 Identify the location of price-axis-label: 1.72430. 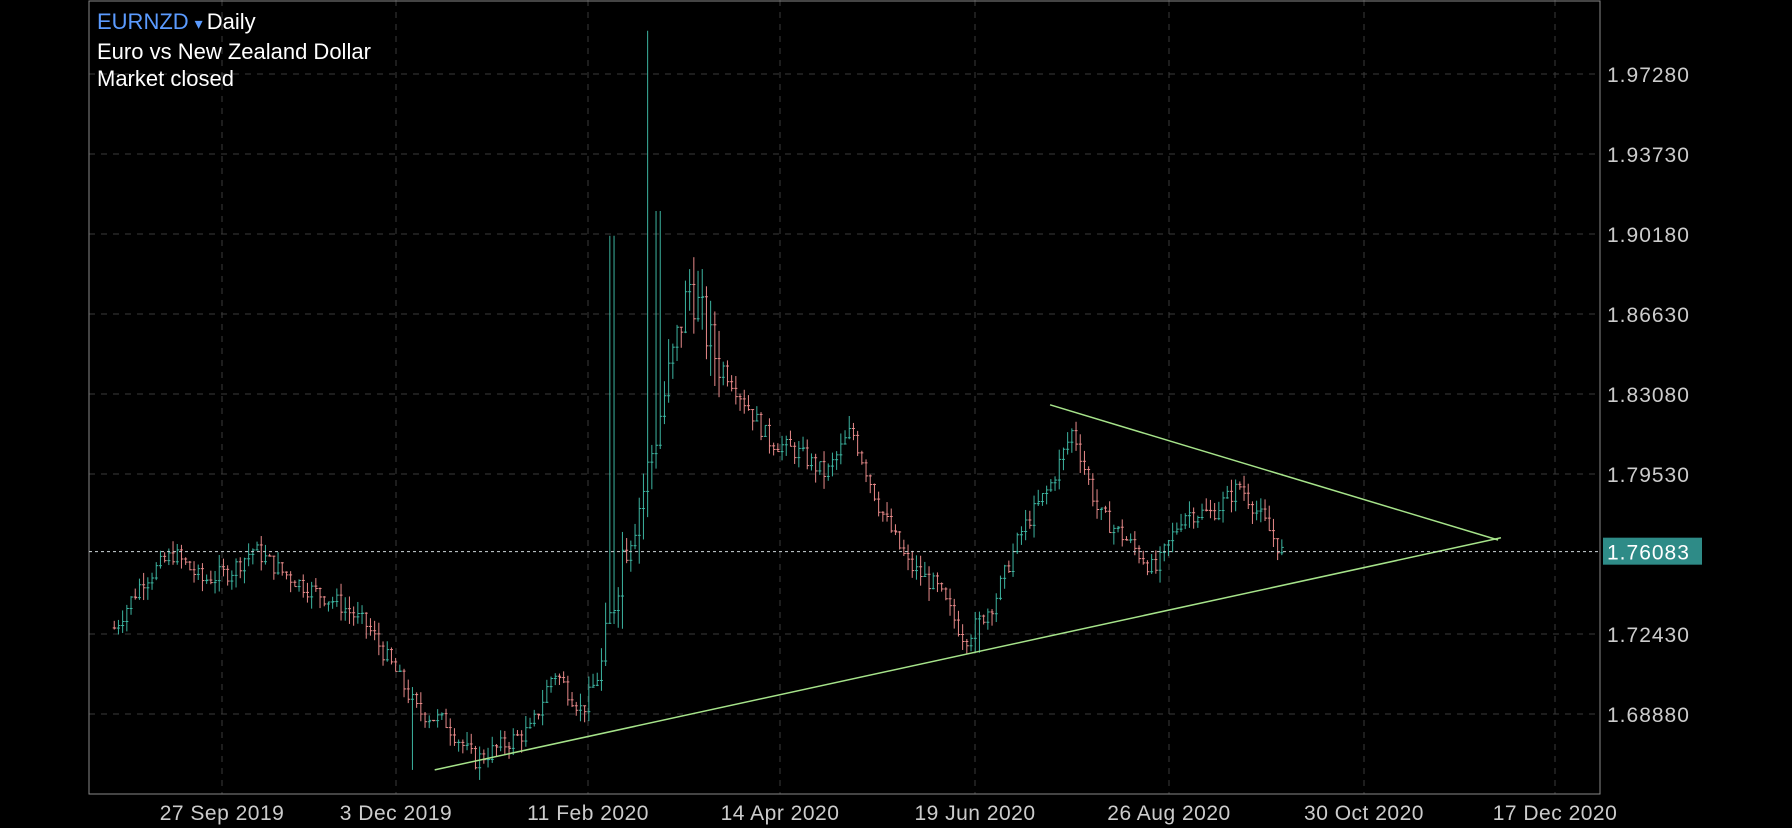
(1648, 635).